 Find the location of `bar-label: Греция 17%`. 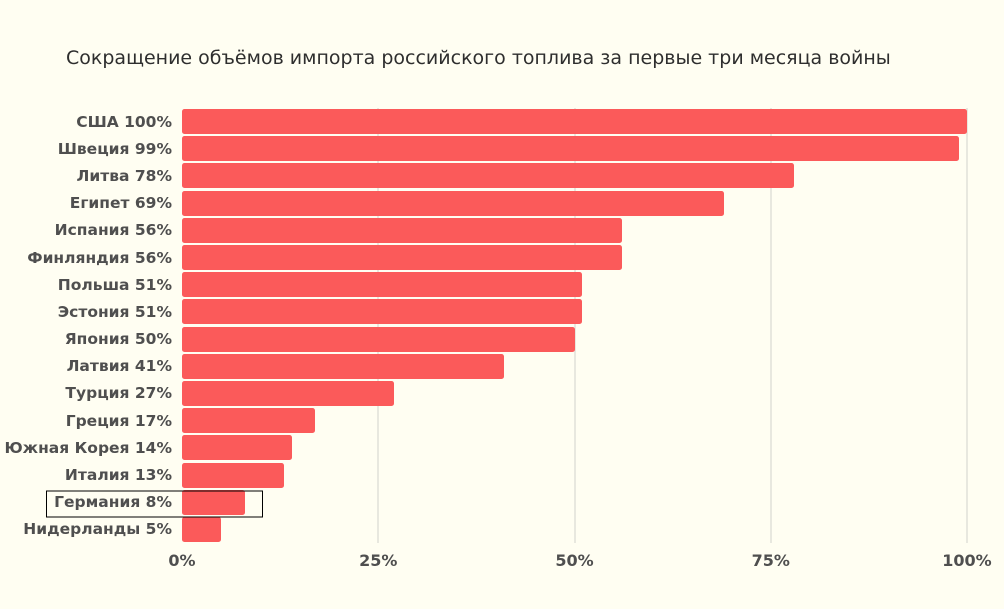

bar-label: Греция 17% is located at coordinates (118, 420).